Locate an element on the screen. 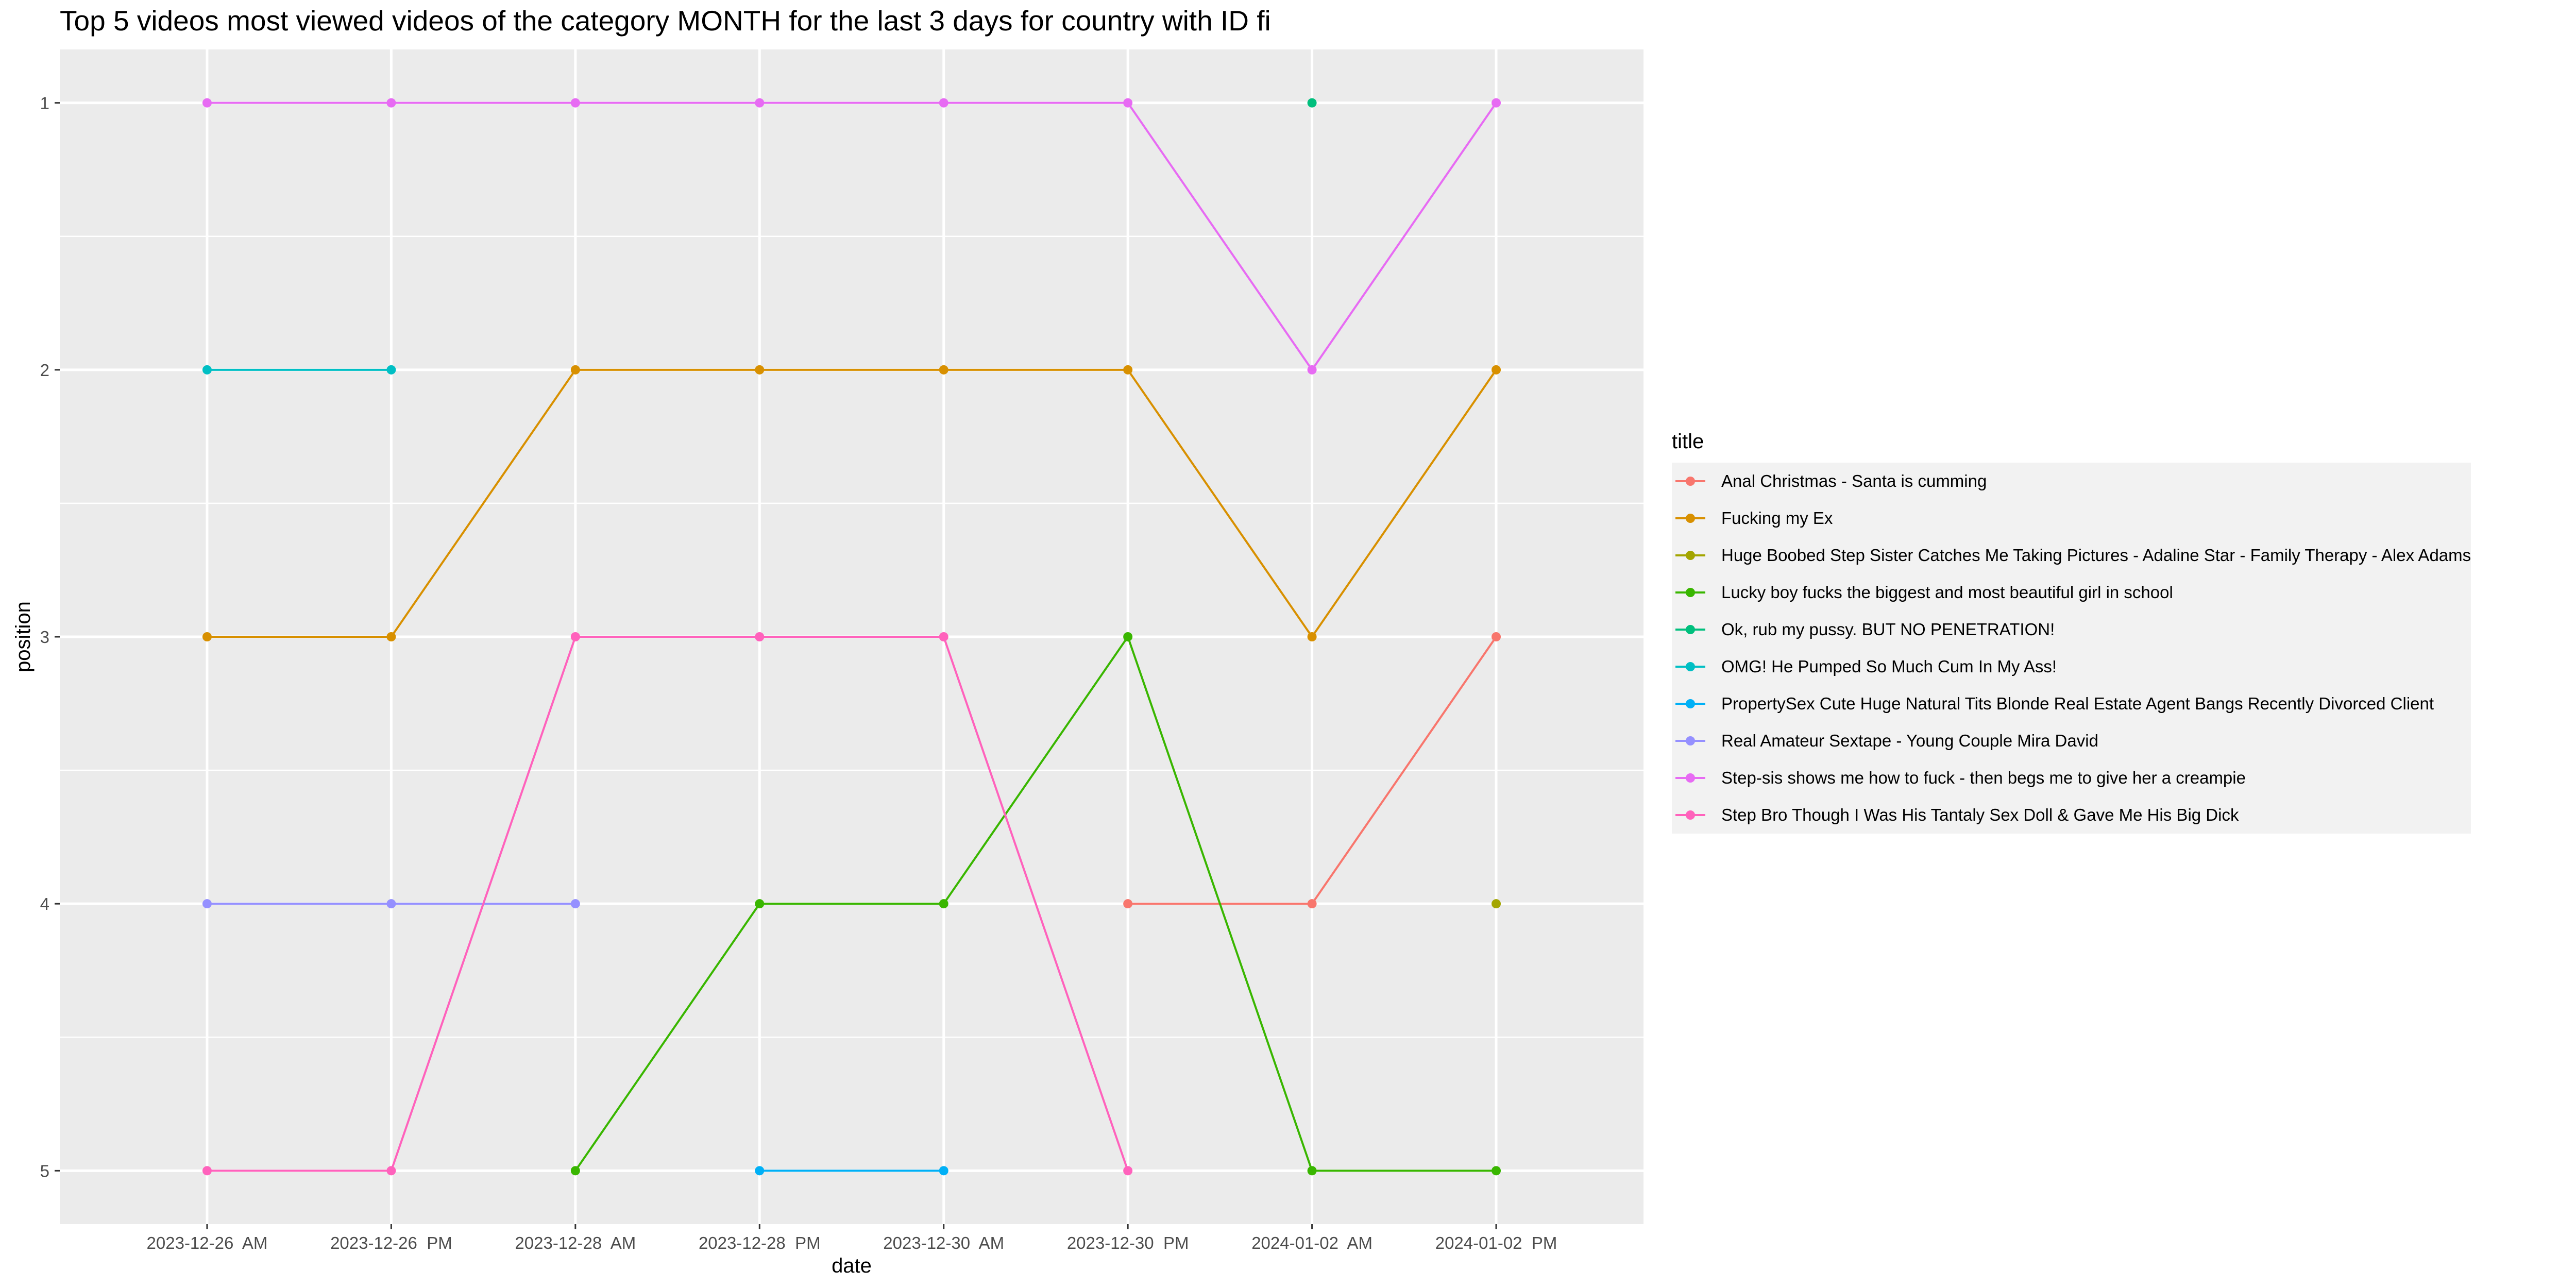  legend-item: Anal Christmas - Santa is cumming is located at coordinates (2071, 481).